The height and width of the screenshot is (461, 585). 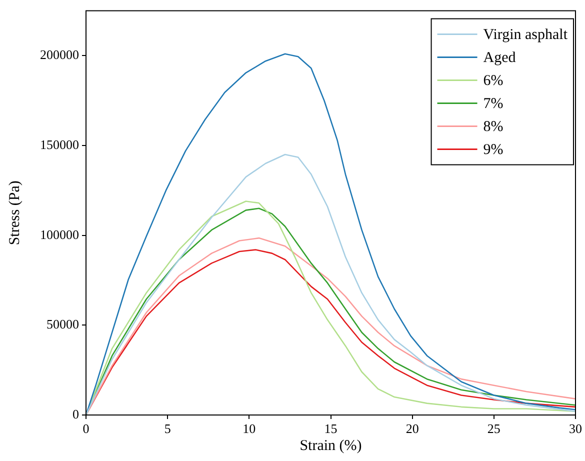 What do you see at coordinates (59, 54) in the screenshot?
I see `y-tick-label: 200000` at bounding box center [59, 54].